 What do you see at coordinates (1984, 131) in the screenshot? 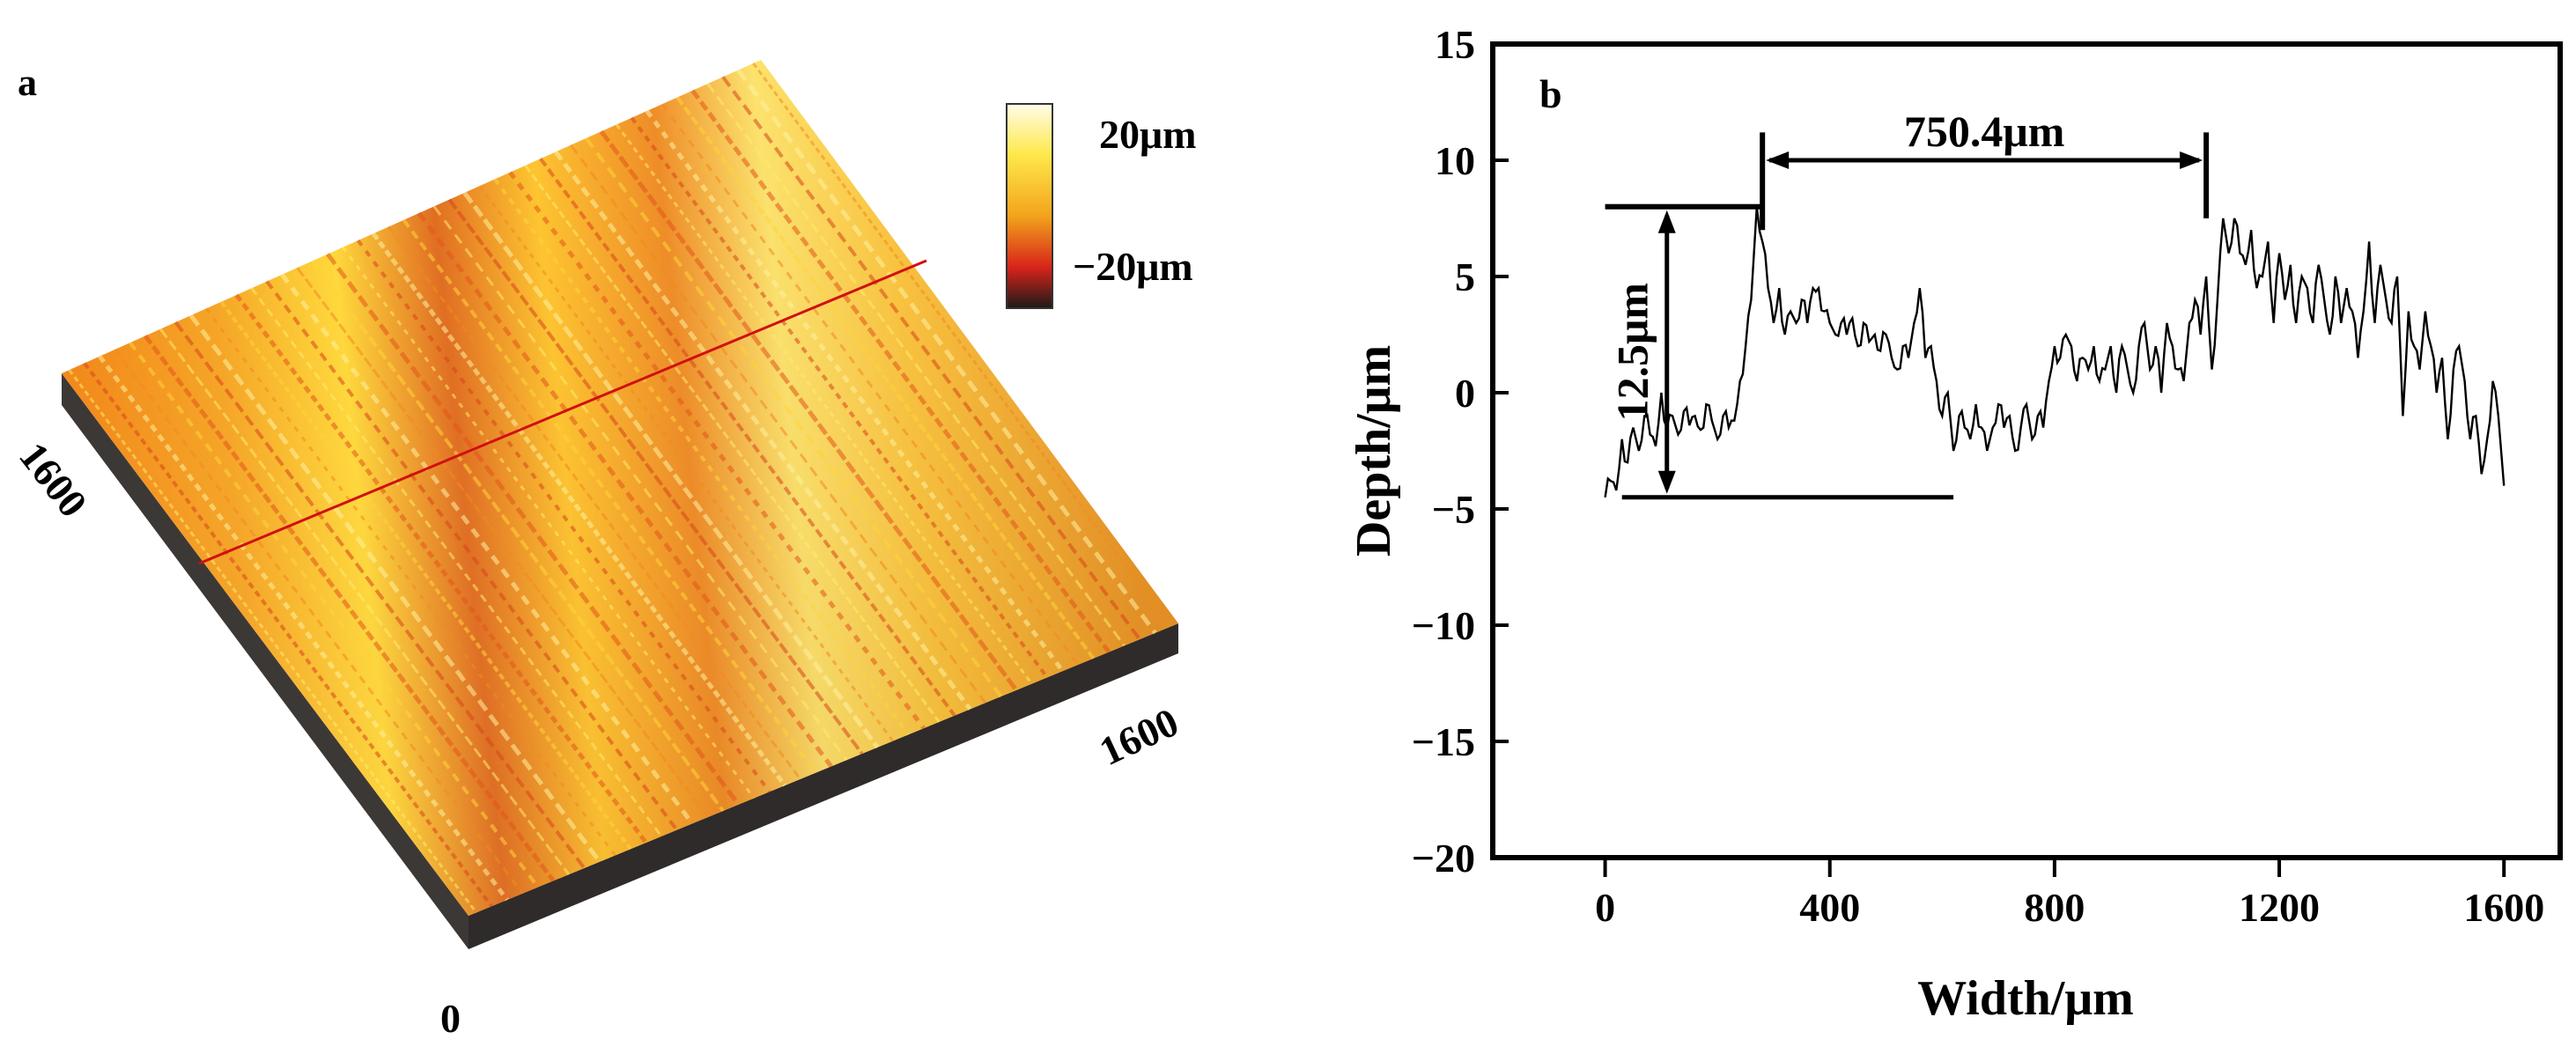
I see `annotation-width-label: 750.4μm` at bounding box center [1984, 131].